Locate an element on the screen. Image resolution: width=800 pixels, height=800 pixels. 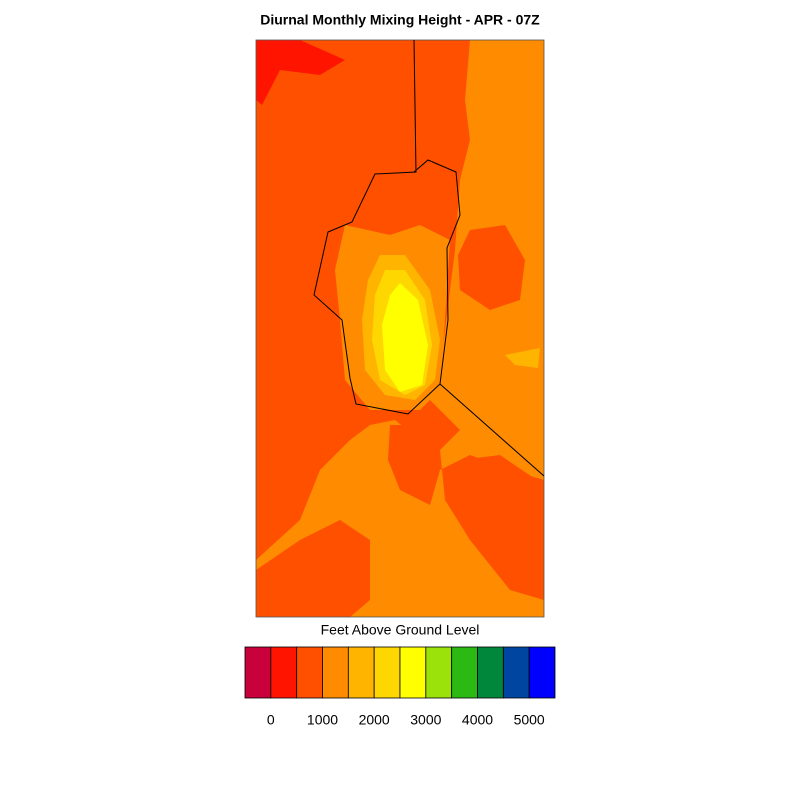
colorbar-tick-label: 0 is located at coordinates (271, 720).